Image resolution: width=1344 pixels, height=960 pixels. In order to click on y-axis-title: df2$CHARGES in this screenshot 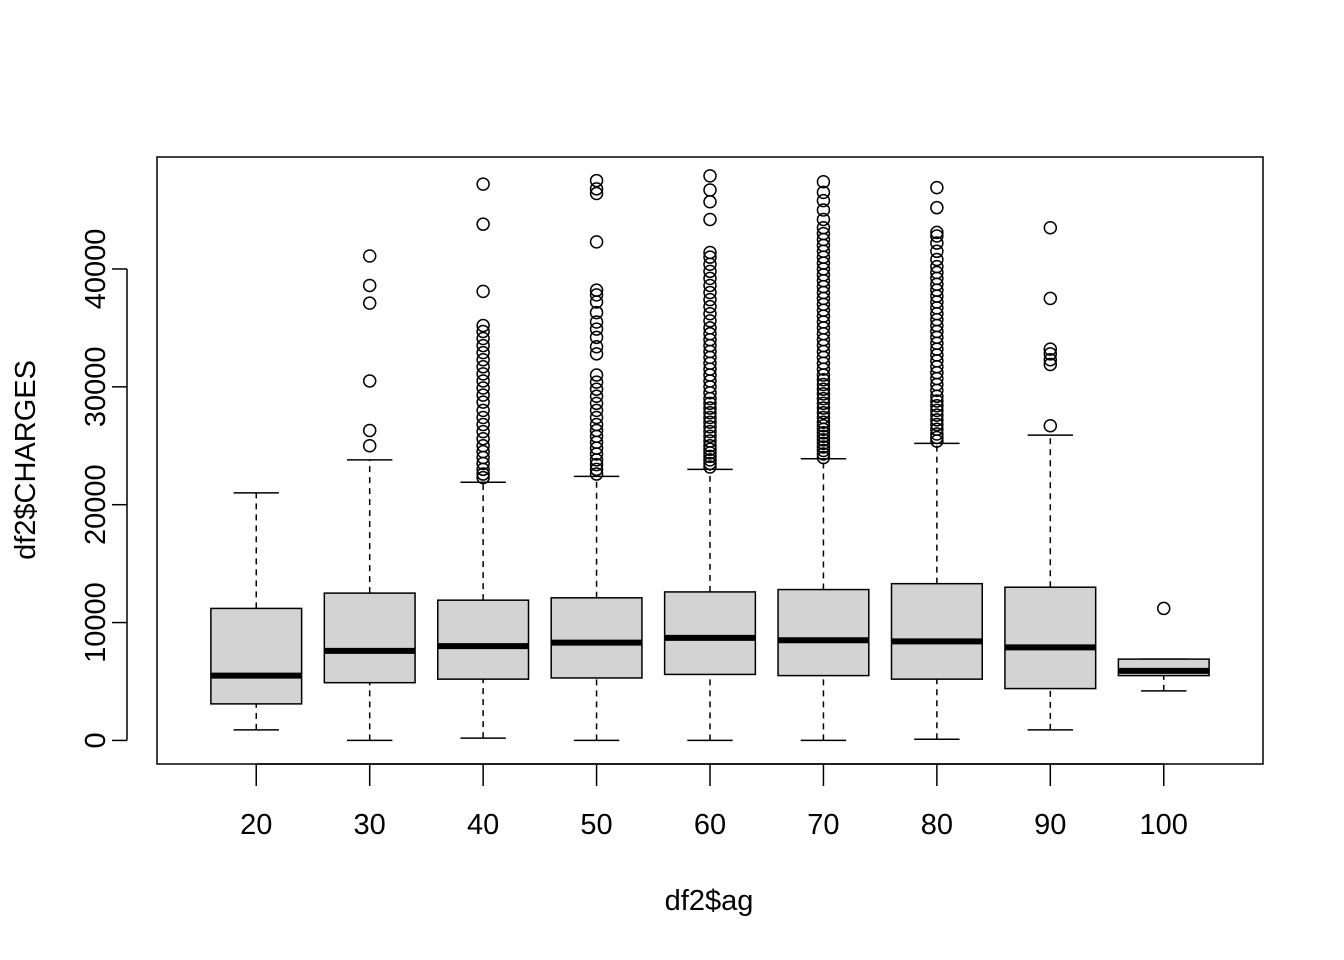, I will do `click(26, 460)`.